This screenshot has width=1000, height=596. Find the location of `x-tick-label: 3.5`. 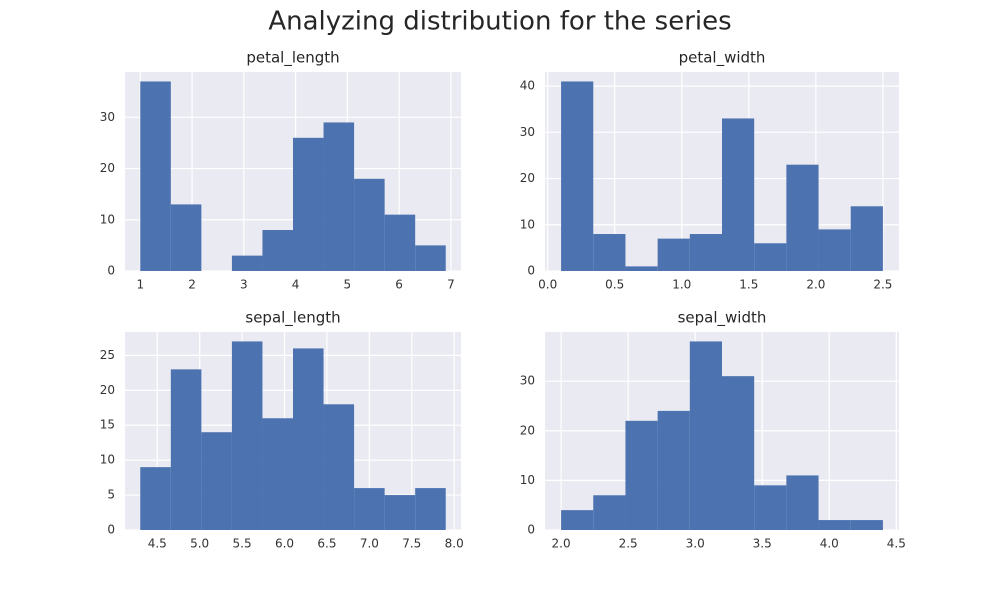

x-tick-label: 3.5 is located at coordinates (762, 544).